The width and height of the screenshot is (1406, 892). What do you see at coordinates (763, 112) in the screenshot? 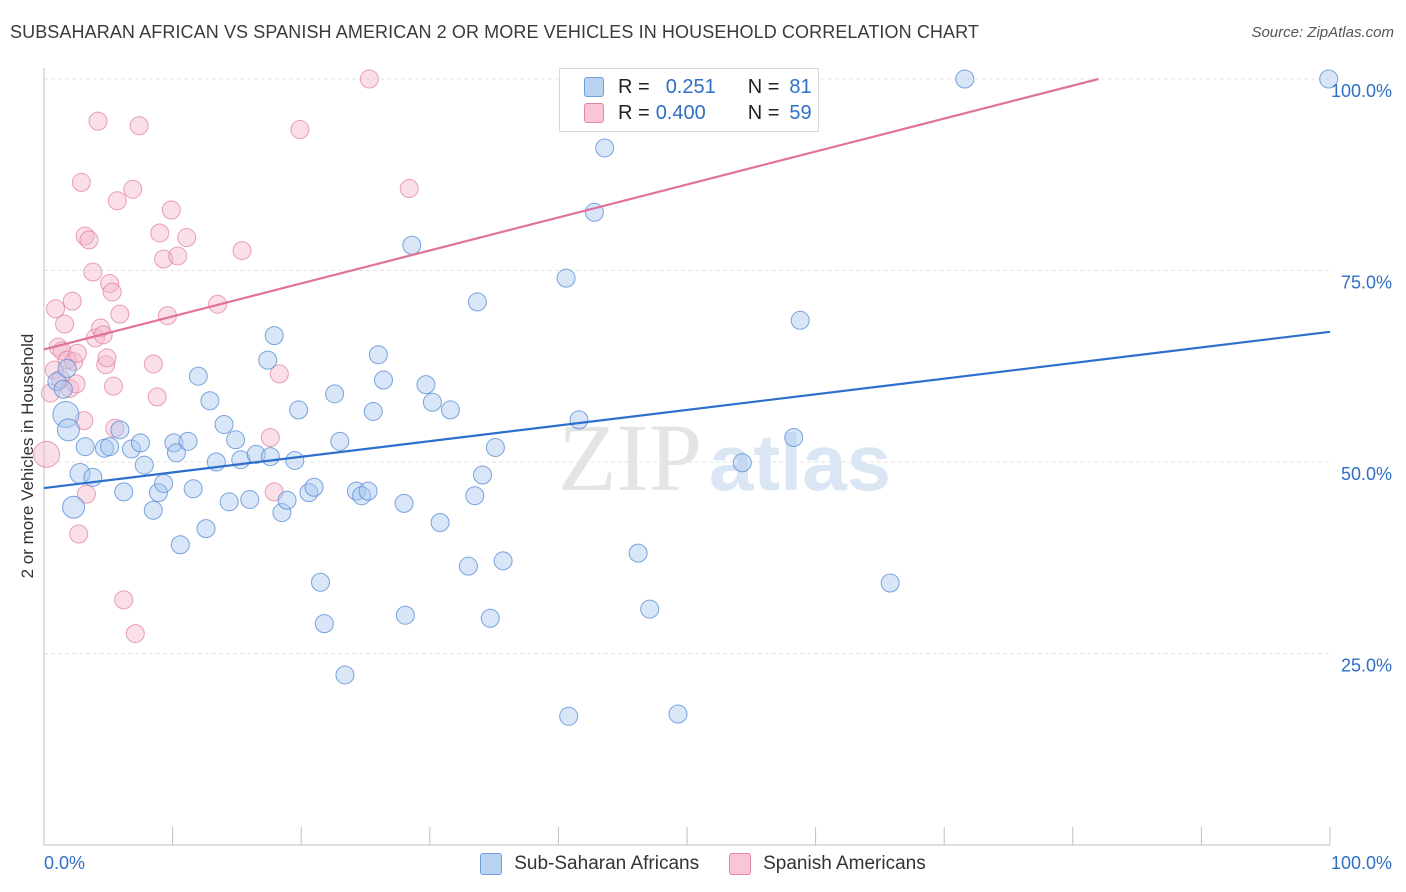
I see `legend-n-label: N =` at bounding box center [763, 112].